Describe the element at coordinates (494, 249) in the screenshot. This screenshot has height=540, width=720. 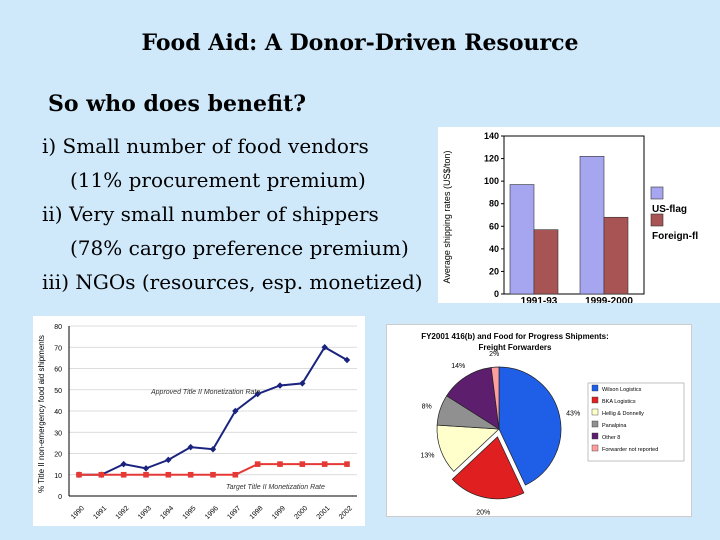
I see `bar-ytick-label: 40` at that location.